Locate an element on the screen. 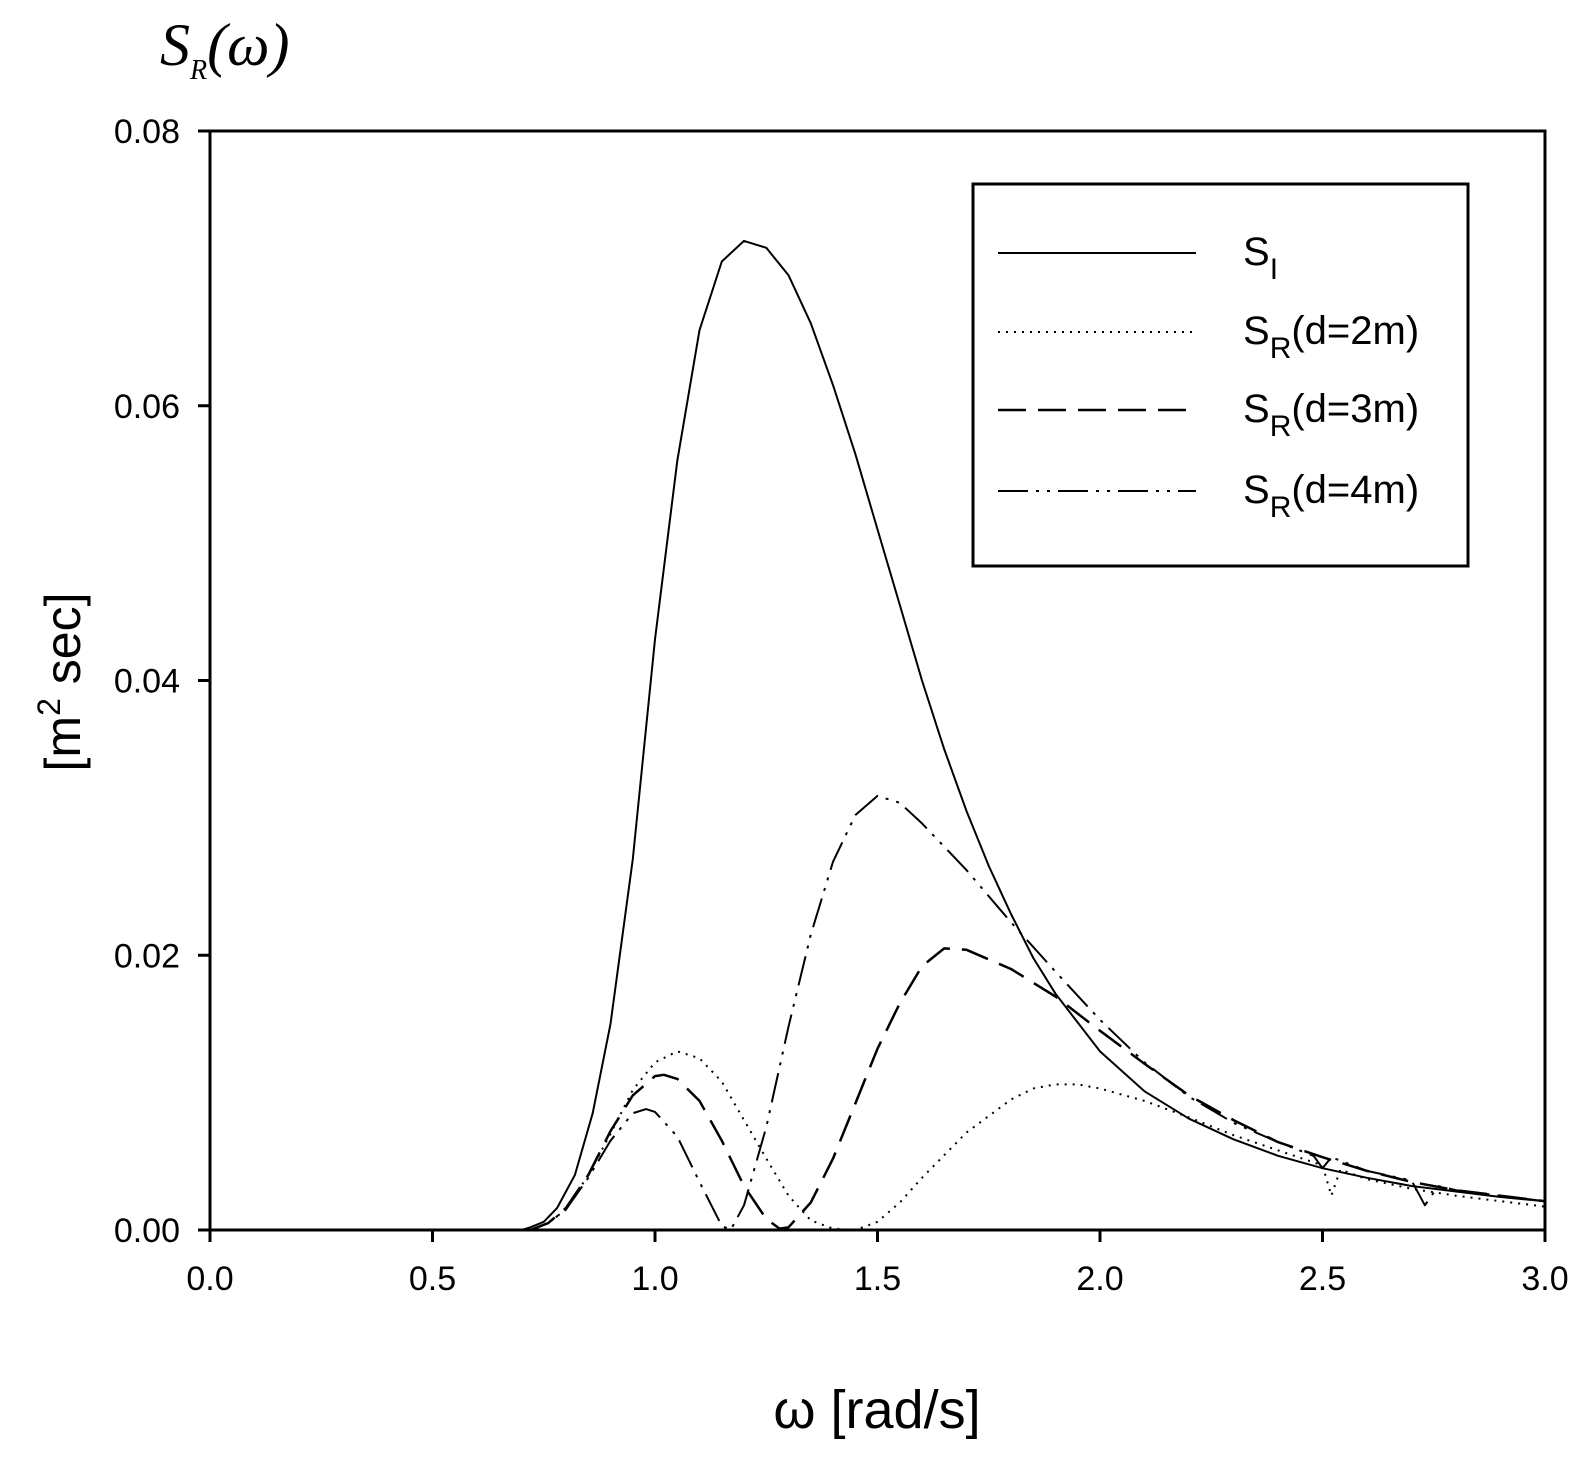 The height and width of the screenshot is (1460, 1583). x-tick-label: 1.5 is located at coordinates (877, 1279).